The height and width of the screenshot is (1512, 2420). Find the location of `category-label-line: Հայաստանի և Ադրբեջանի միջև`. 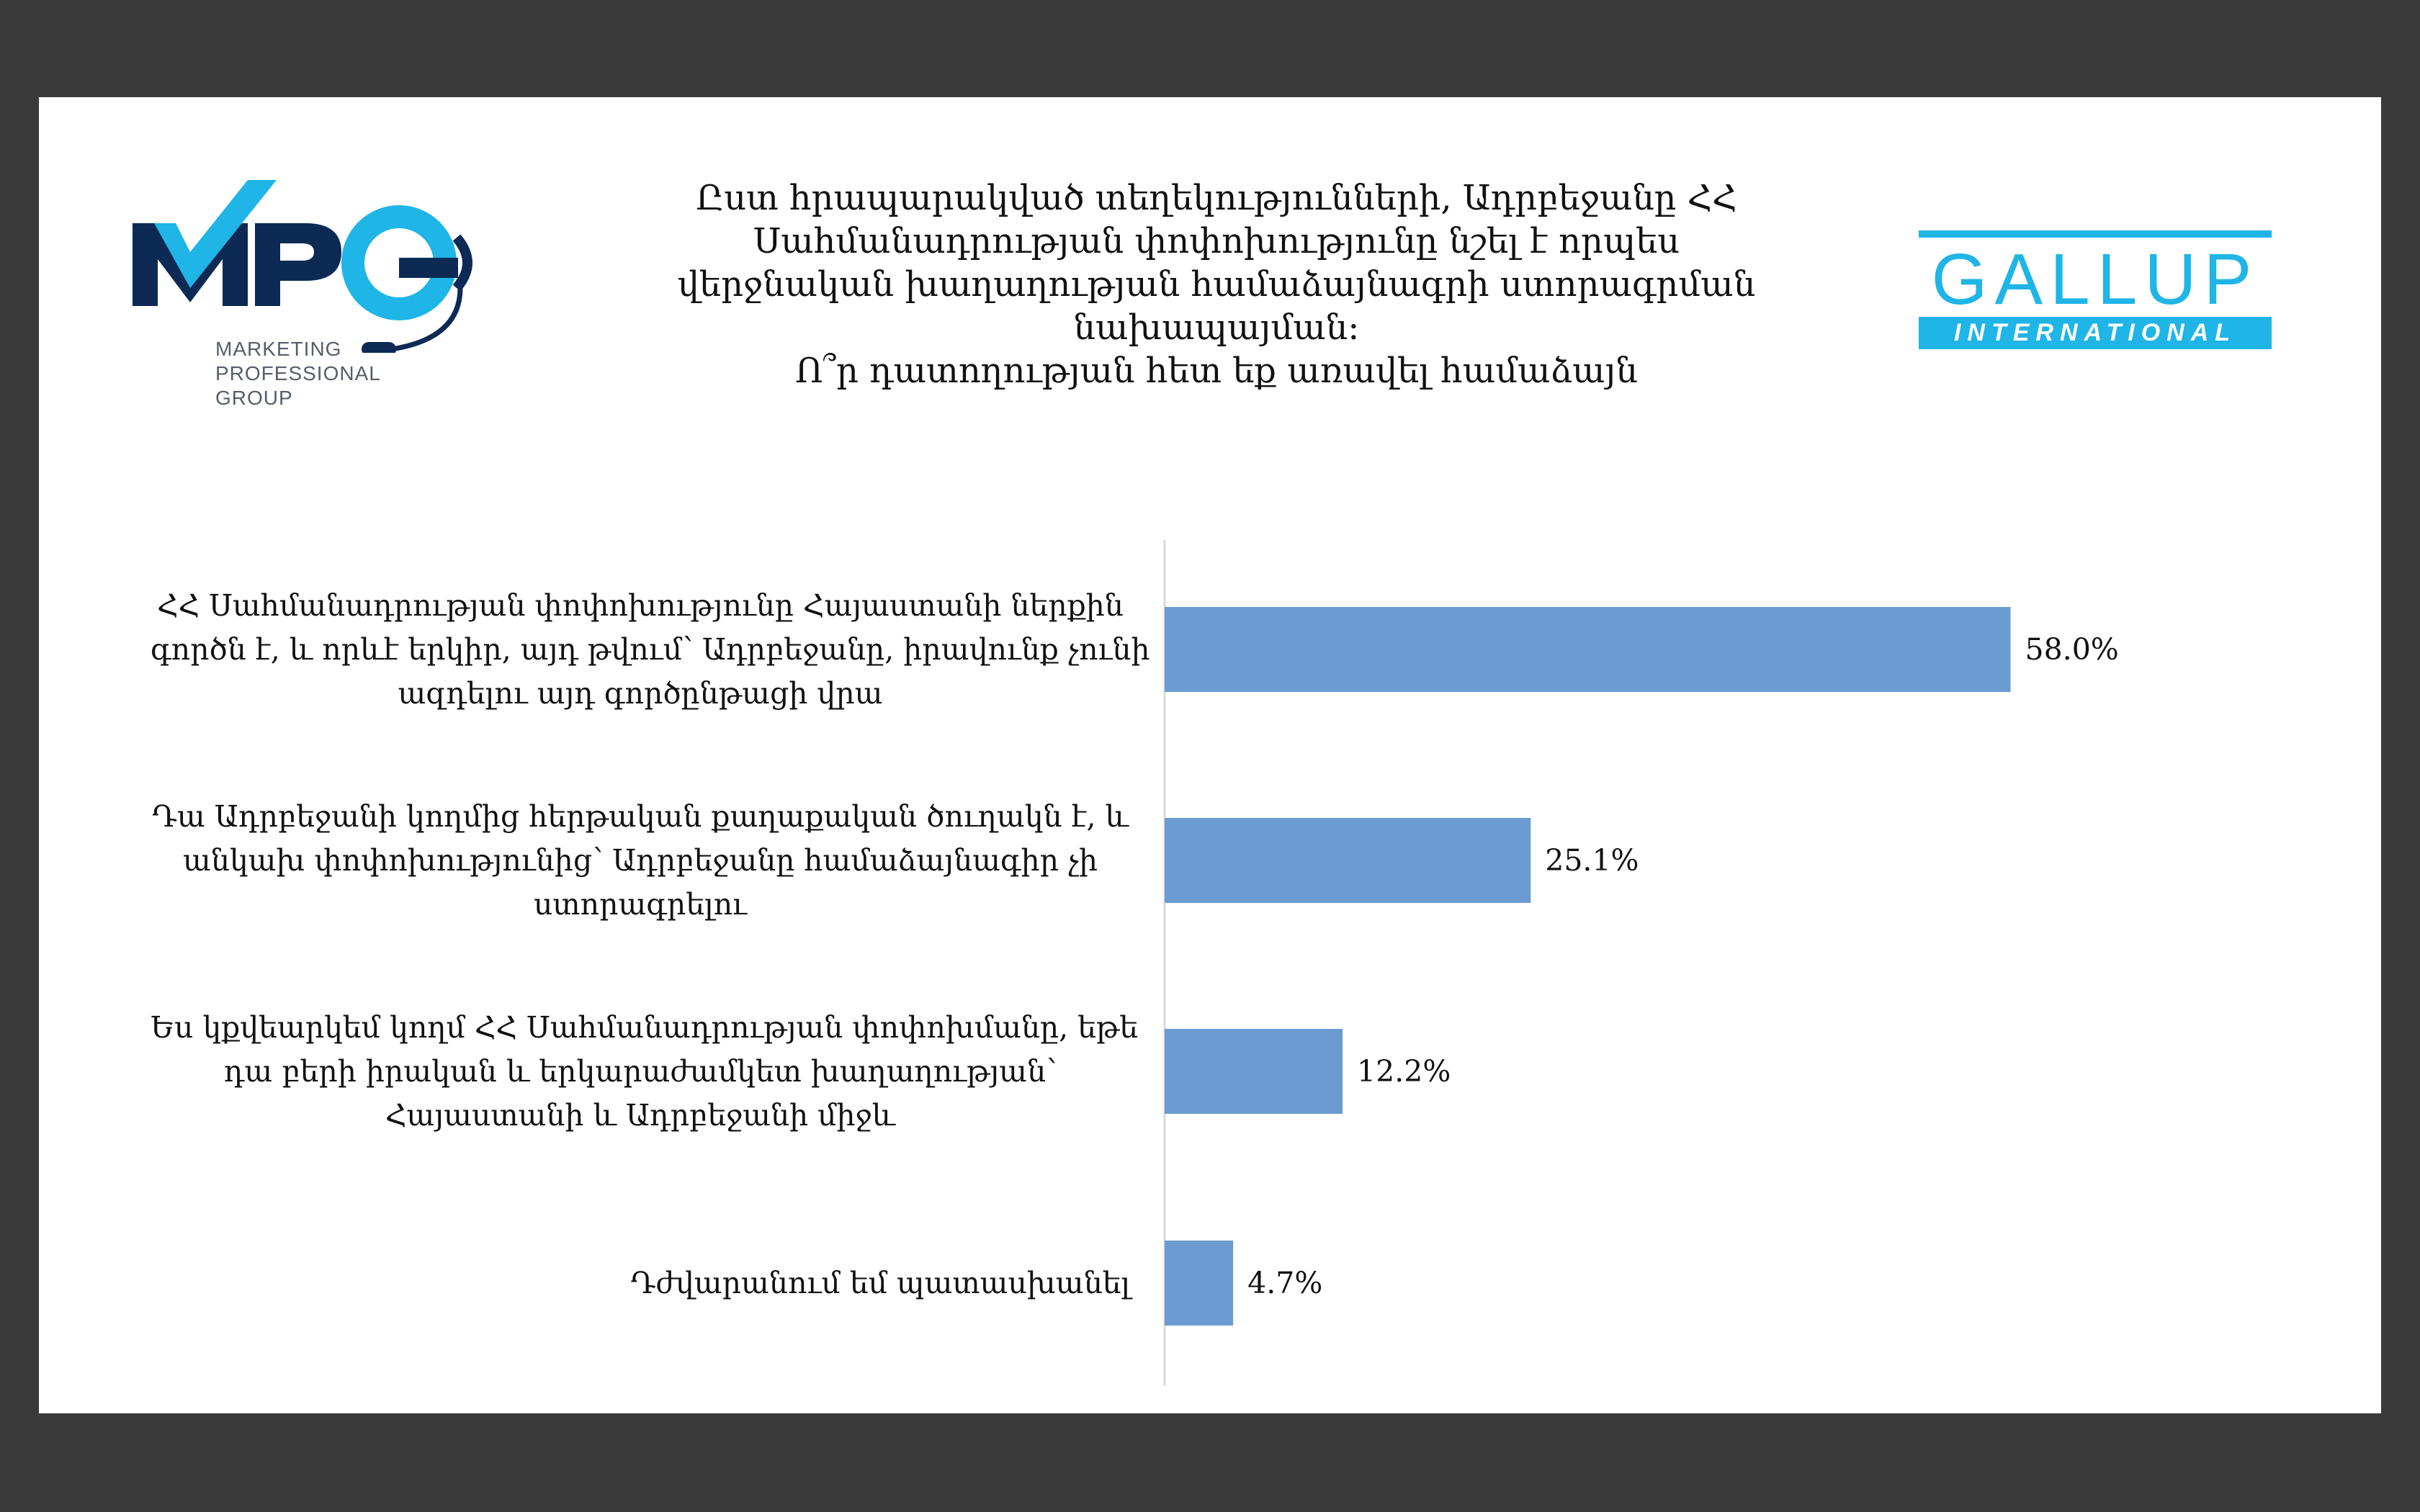

category-label-line: Հայաստանի և Ադրբեջանի միջև is located at coordinates (640, 1115).